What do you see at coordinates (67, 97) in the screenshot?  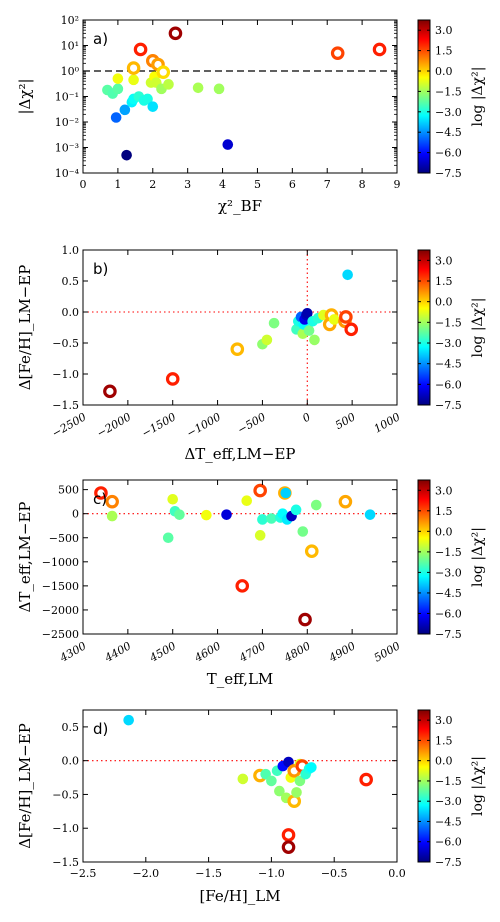 I see `y-tick-label: 10⁻¹` at bounding box center [67, 97].